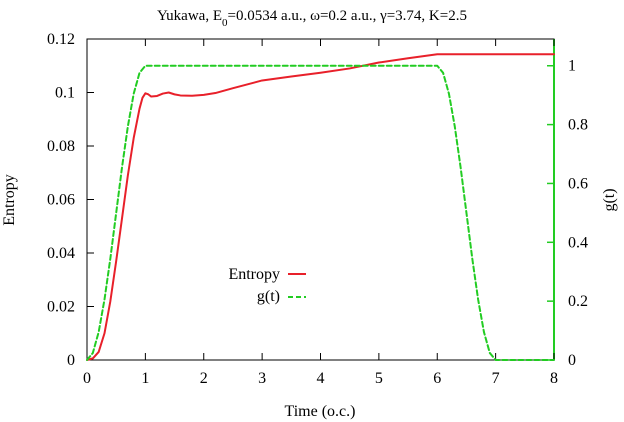  I want to click on y-tick-label: 0, so click(71, 360).